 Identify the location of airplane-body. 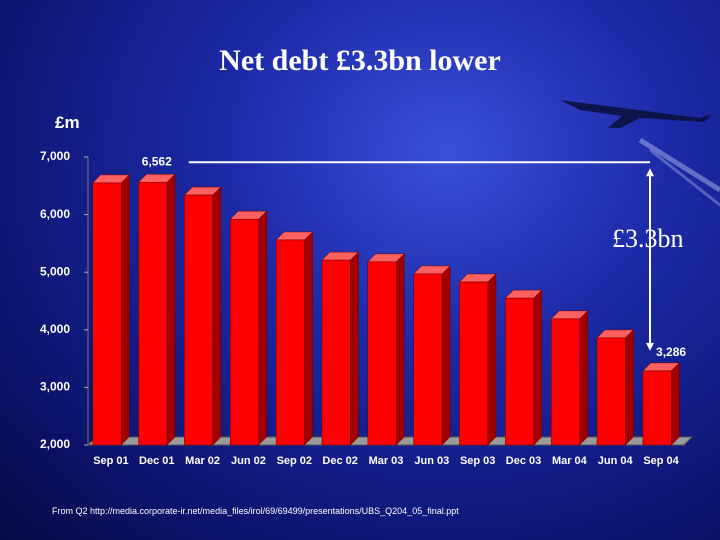
(636, 114).